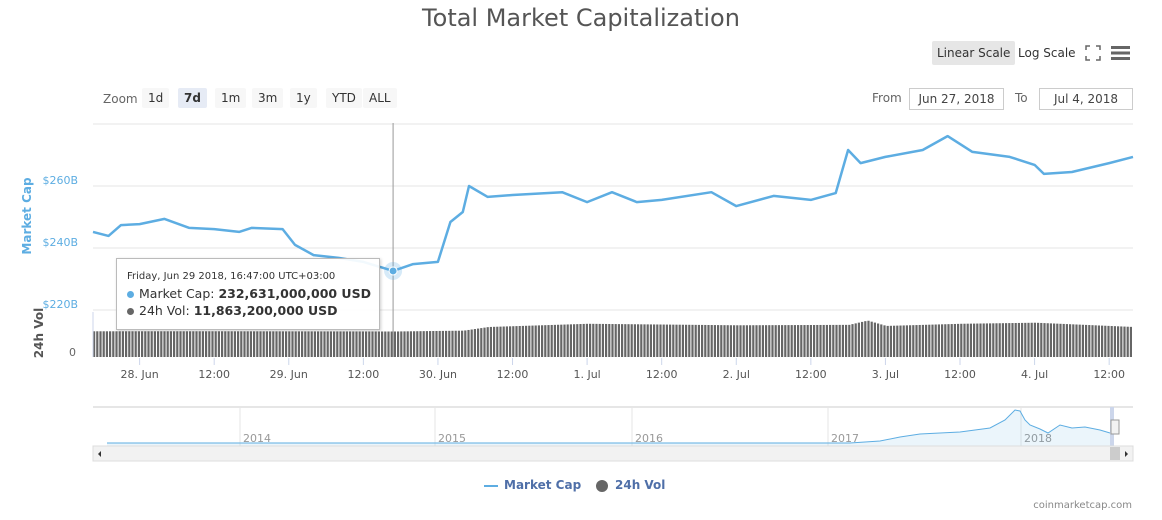  I want to click on zoom-button-1d: 1d, so click(156, 98).